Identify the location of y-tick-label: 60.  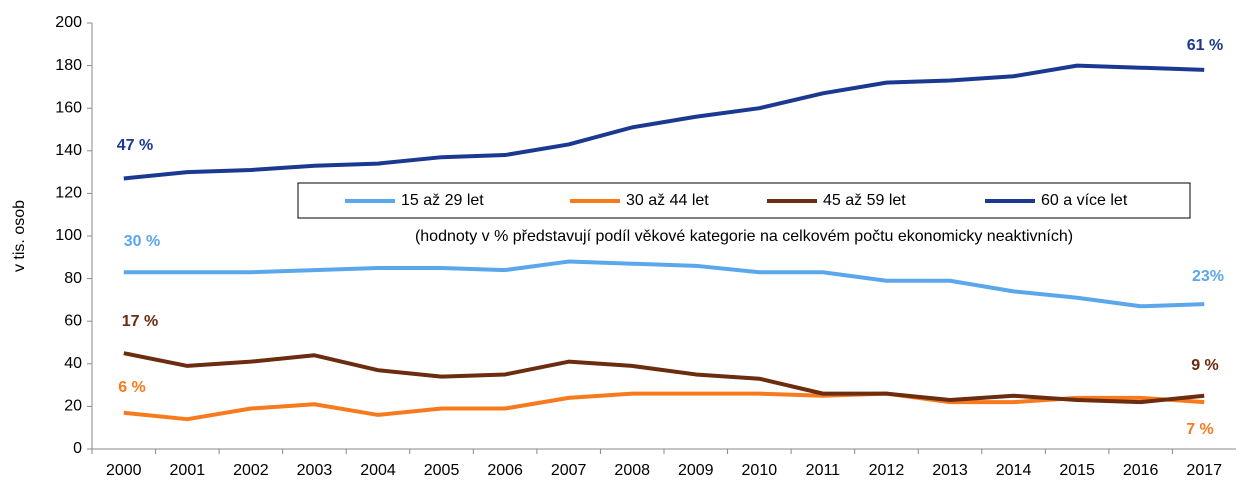
(73, 320).